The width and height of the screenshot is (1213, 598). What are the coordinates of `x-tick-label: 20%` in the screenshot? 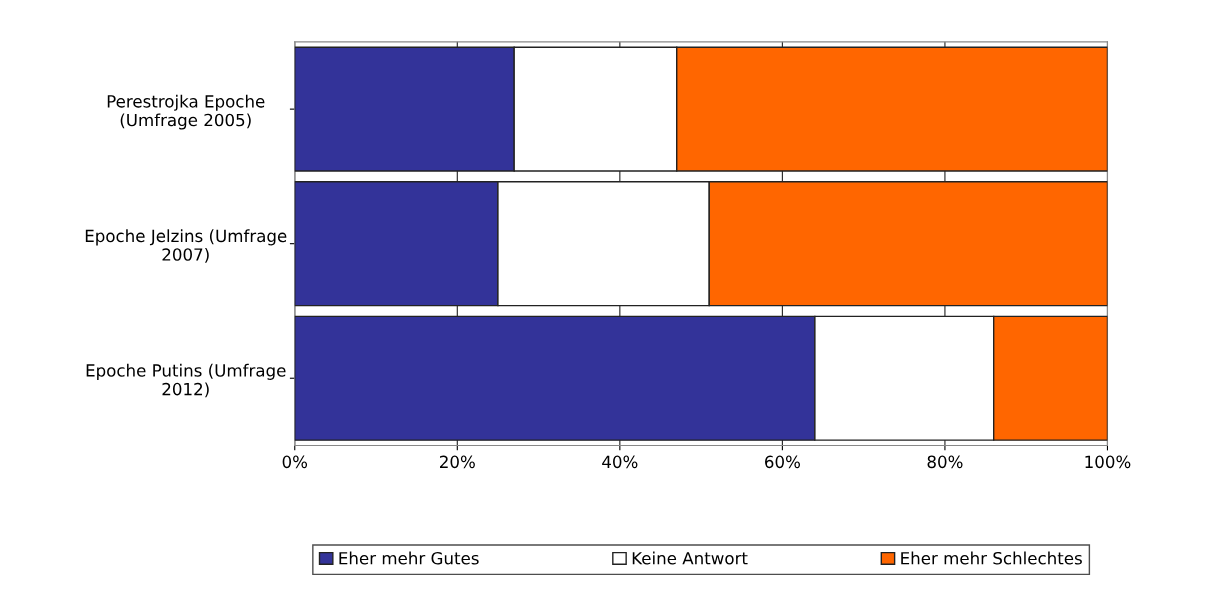 It's located at (457, 462).